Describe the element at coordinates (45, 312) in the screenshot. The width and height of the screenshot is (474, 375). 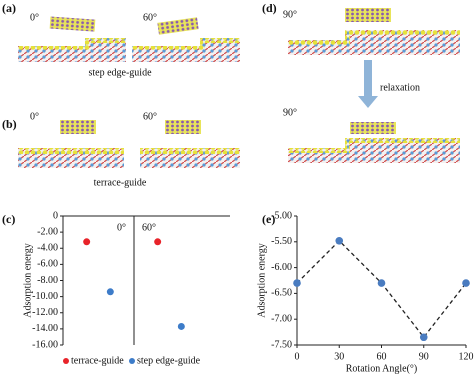
I see `y-tick-label: -12.00` at that location.